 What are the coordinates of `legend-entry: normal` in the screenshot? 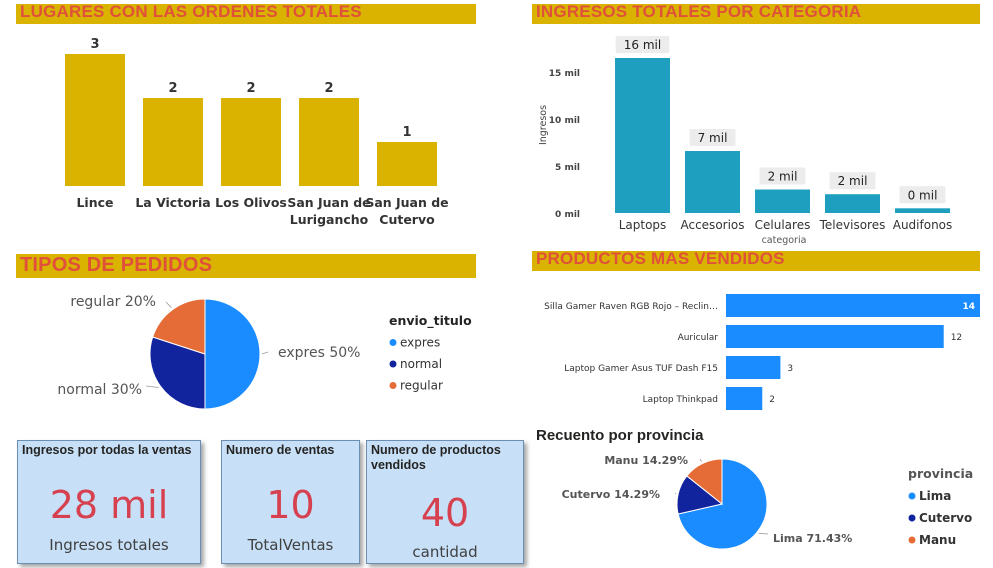 It's located at (421, 364).